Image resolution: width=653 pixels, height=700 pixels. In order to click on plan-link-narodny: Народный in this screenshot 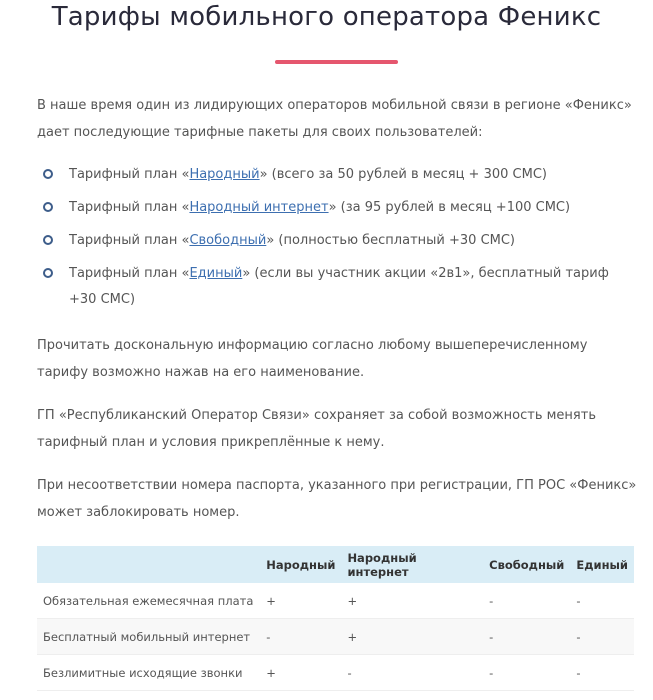, I will do `click(224, 174)`.